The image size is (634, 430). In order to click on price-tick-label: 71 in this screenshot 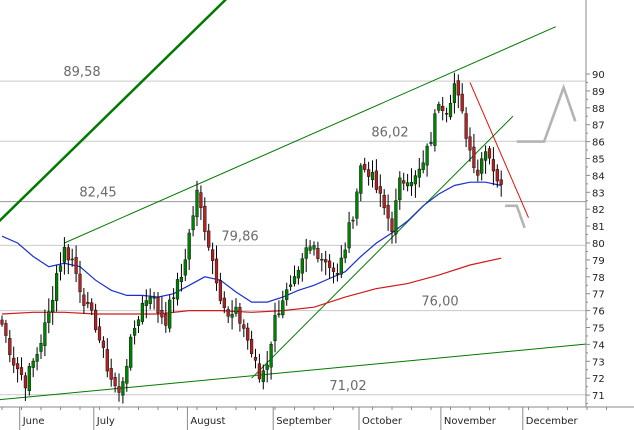, I will do `click(598, 396)`.